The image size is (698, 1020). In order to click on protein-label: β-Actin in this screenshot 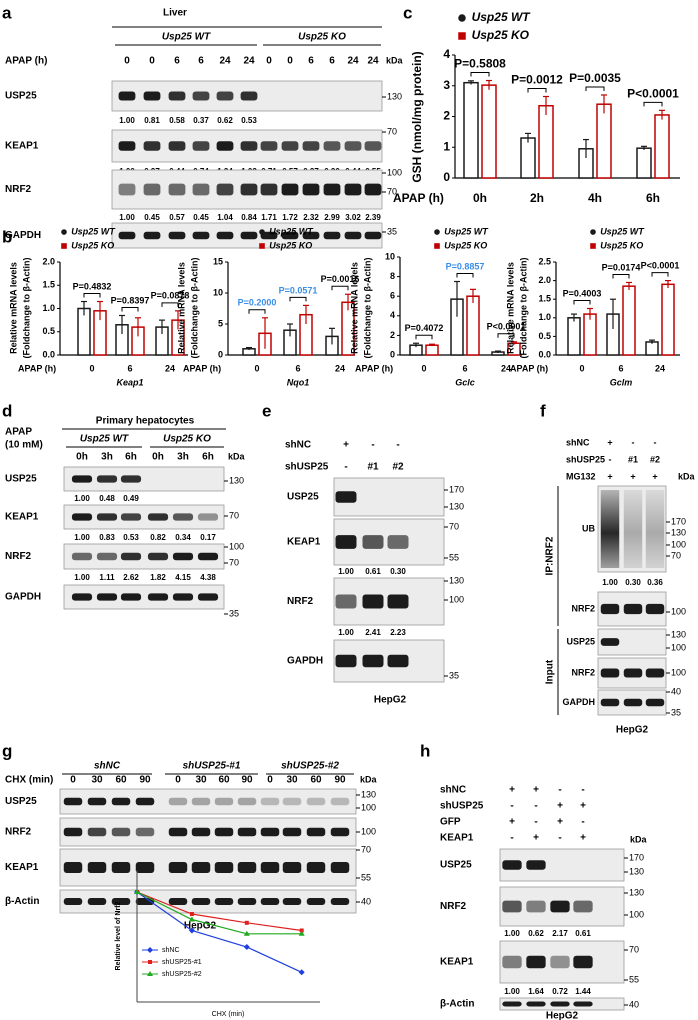, I will do `click(457, 1004)`.